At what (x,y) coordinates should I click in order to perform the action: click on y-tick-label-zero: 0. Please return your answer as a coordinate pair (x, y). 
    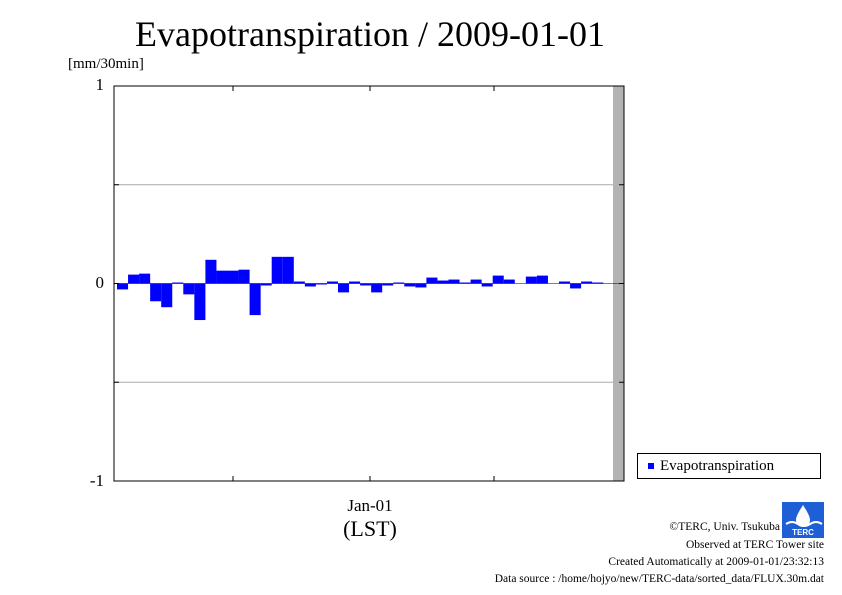
    Looking at the image, I should click on (100, 282).